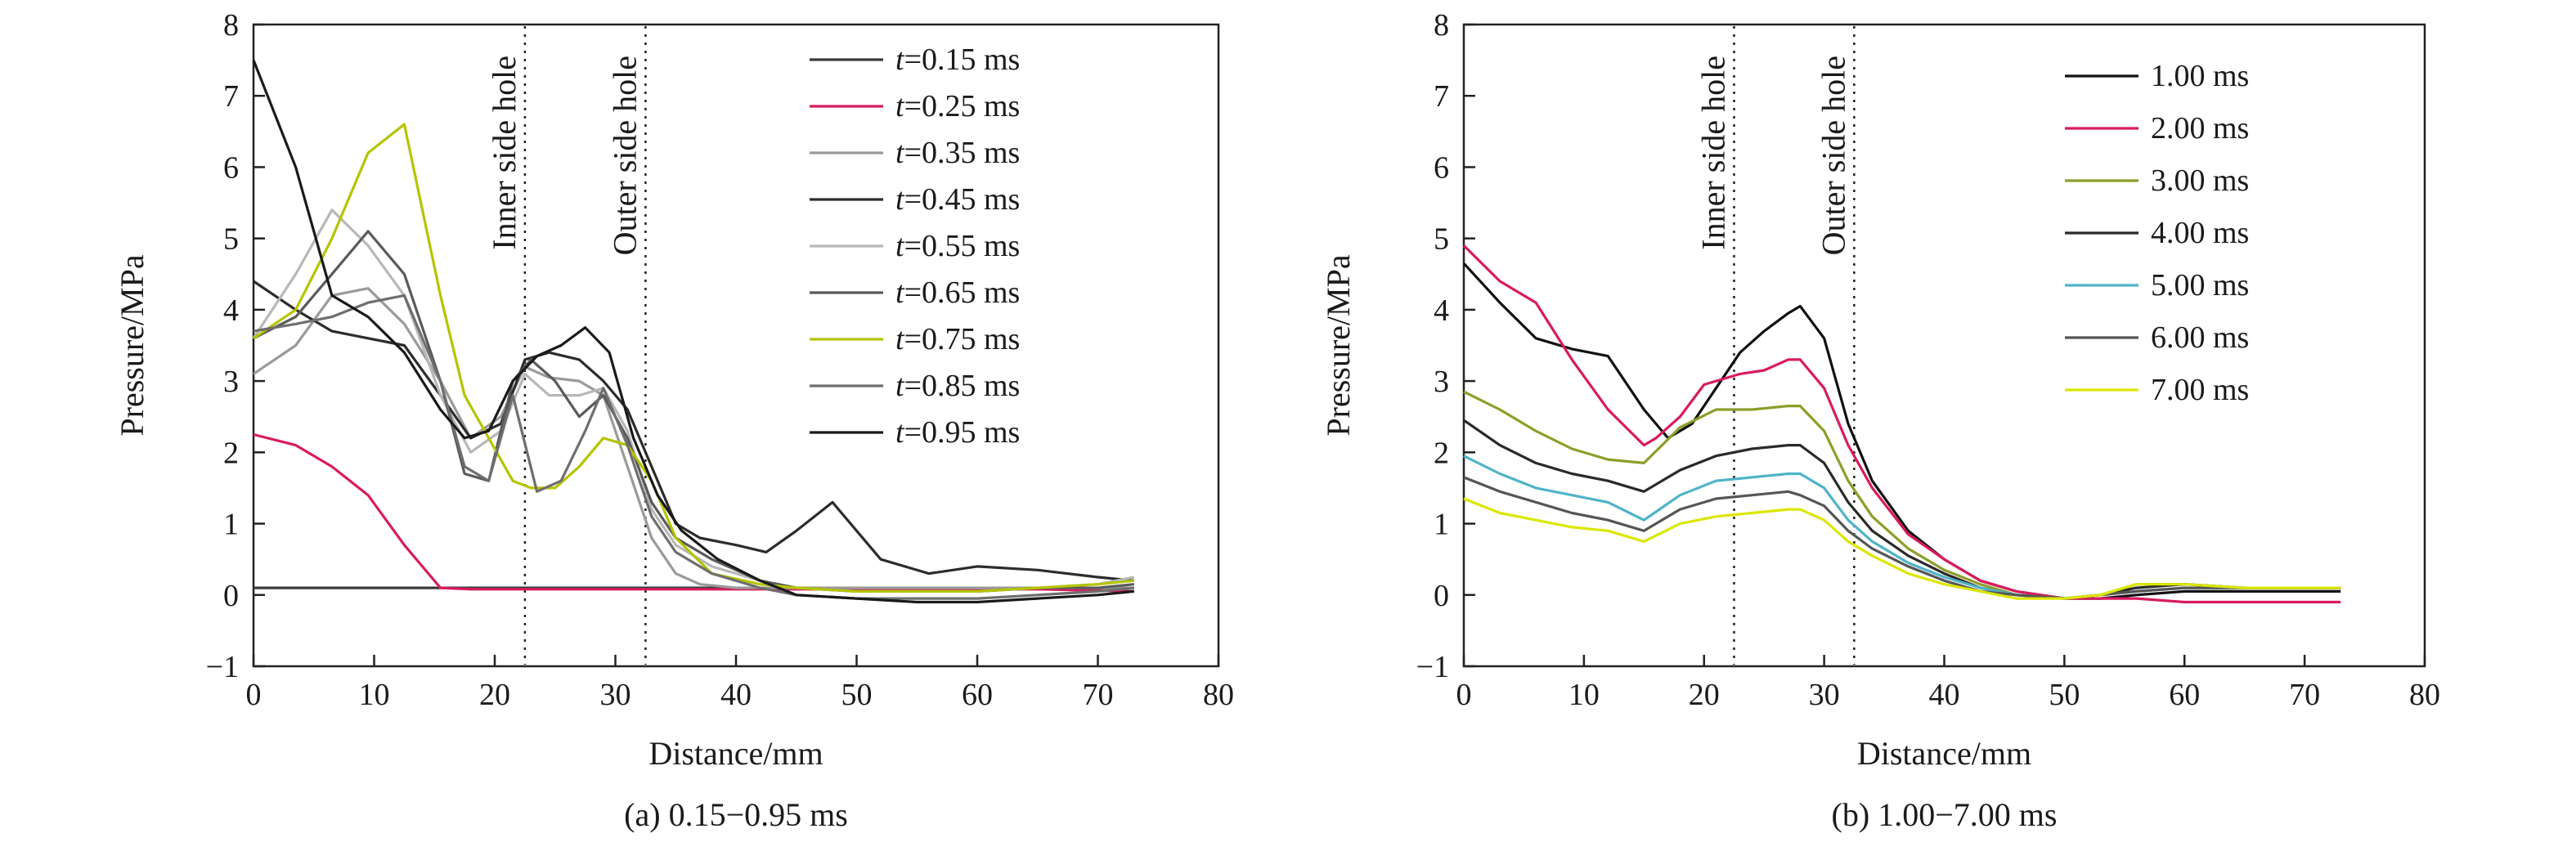  What do you see at coordinates (957, 386) in the screenshot?
I see `legend-entry: t=0.85 ms` at bounding box center [957, 386].